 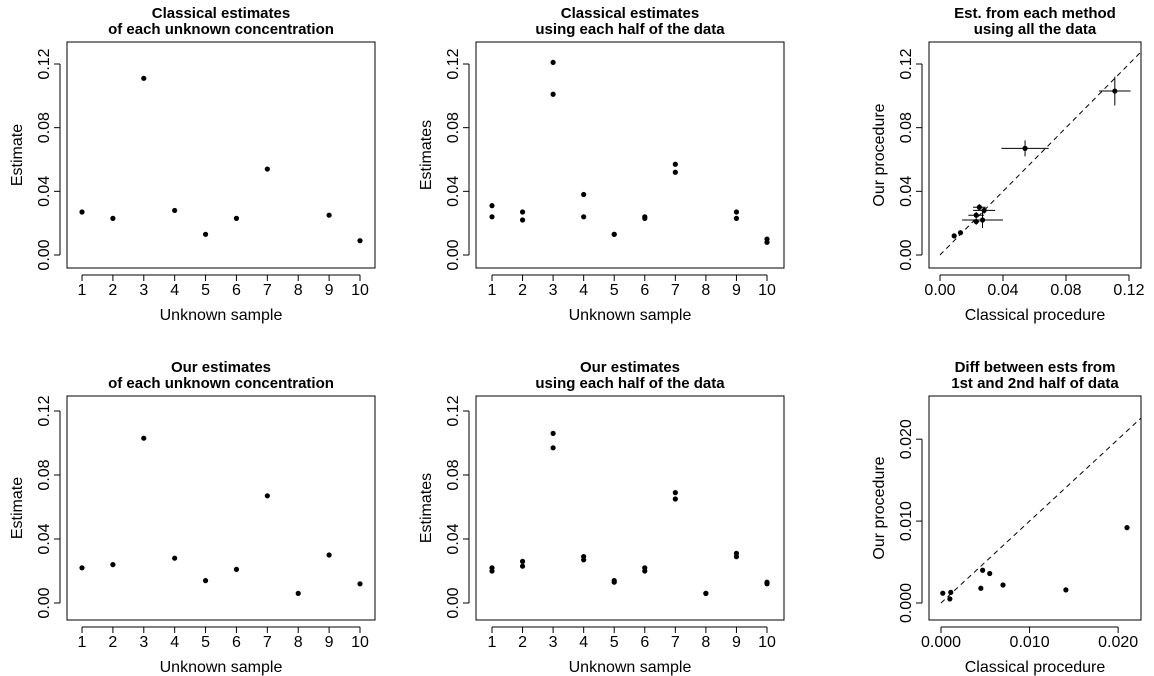 What do you see at coordinates (1002, 290) in the screenshot?
I see `x-tick-label: 0.04` at bounding box center [1002, 290].